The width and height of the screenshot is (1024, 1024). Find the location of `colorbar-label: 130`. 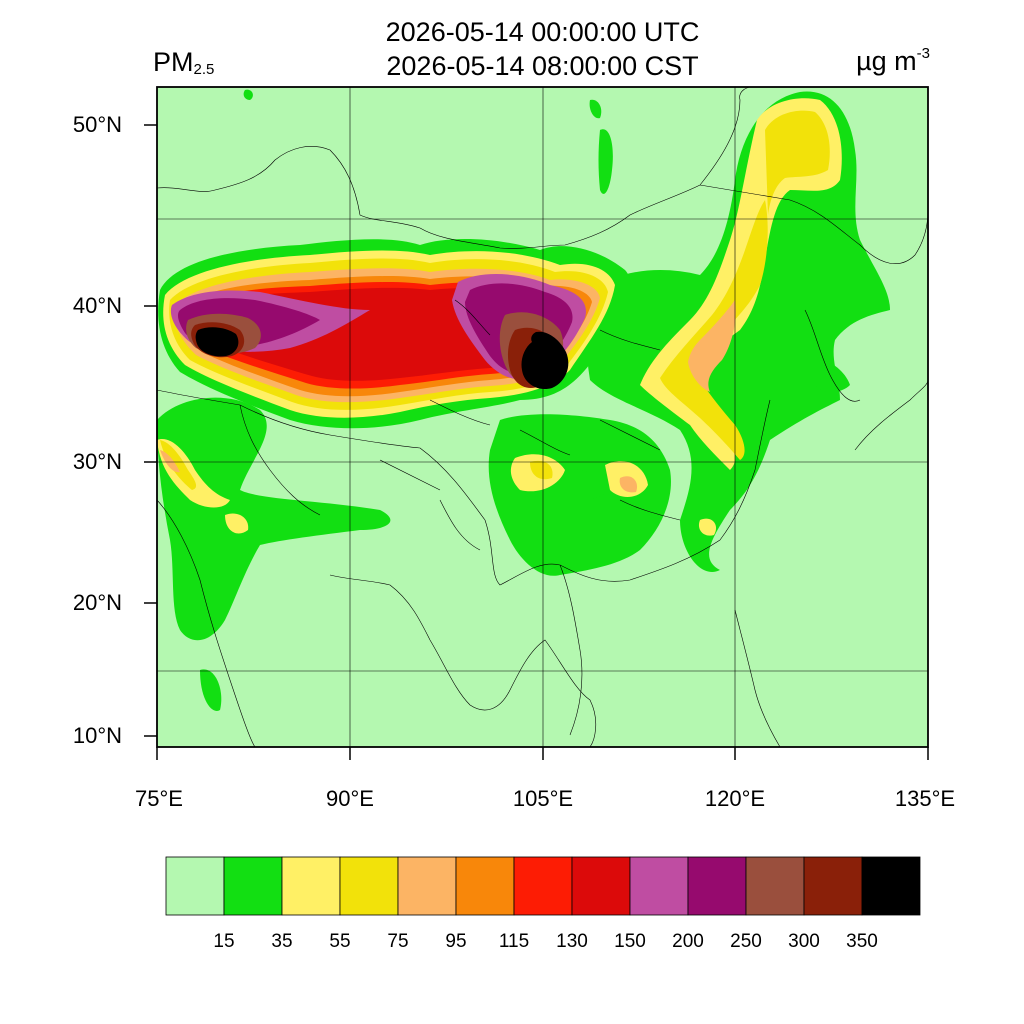

colorbar-label: 130 is located at coordinates (572, 941).